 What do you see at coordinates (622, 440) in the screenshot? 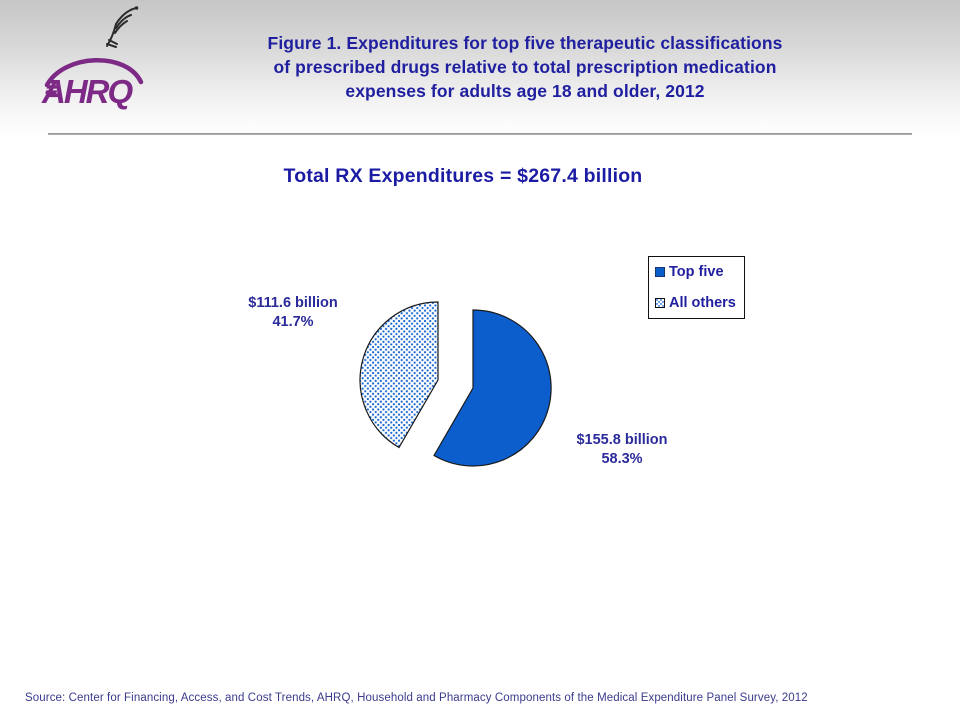
I see `top-five-value: $155.8 billion` at bounding box center [622, 440].